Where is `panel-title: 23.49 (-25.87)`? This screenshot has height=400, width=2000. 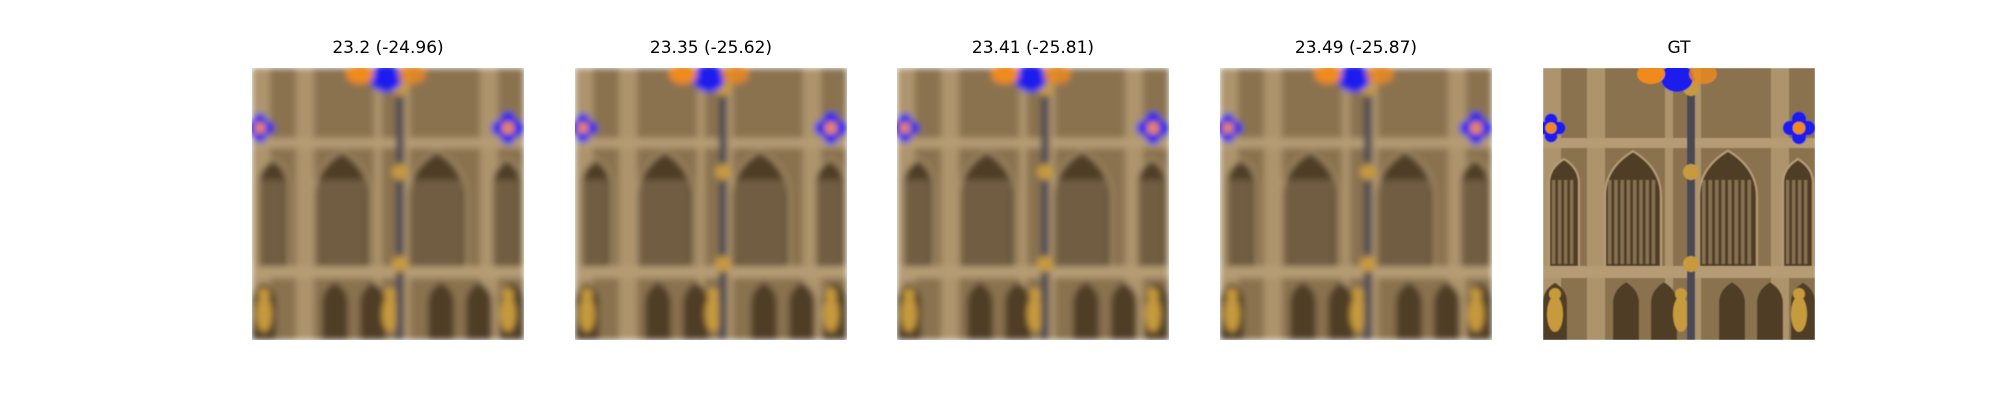
panel-title: 23.49 (-25.87) is located at coordinates (1356, 48).